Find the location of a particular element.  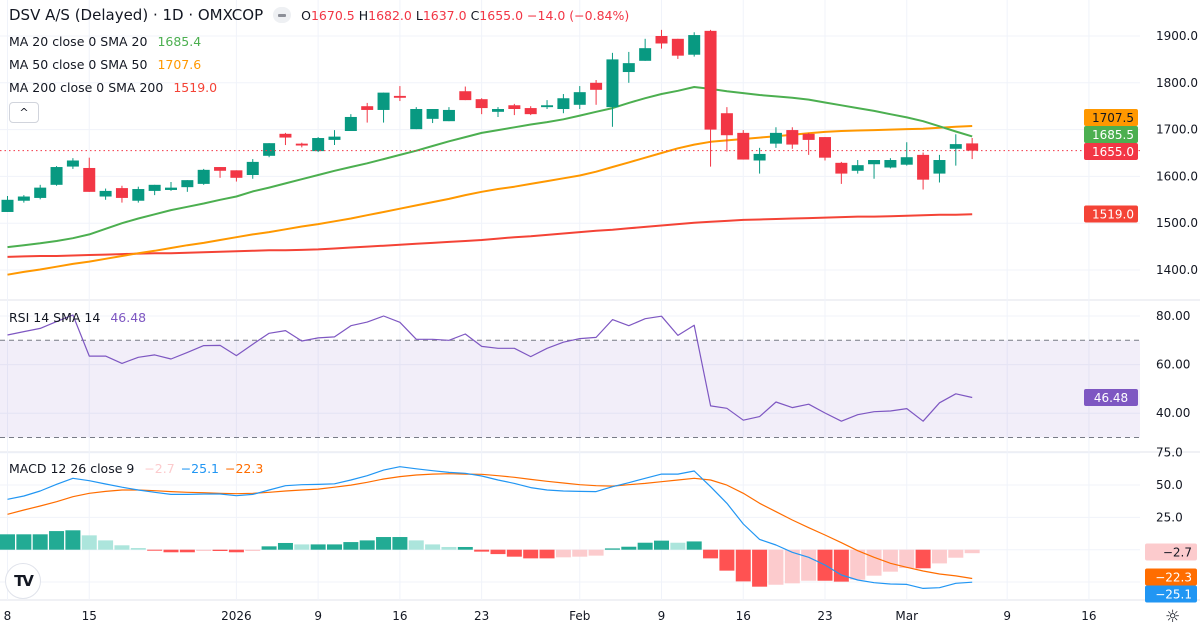

legend-ma50: MA 50 close 0 SMA 50 1707.6 is located at coordinates (105, 64).